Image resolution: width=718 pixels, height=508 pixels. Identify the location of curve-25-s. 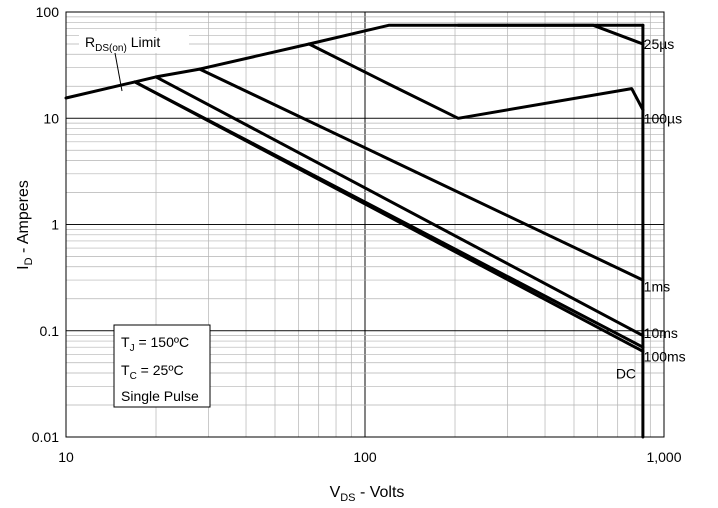
(550, 34).